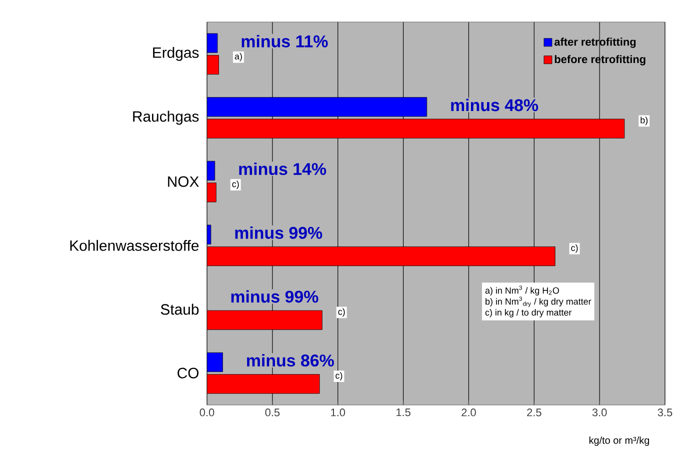 This screenshot has height=454, width=680. Describe the element at coordinates (469, 412) in the screenshot. I see `x-tick-label: 2.0` at that location.